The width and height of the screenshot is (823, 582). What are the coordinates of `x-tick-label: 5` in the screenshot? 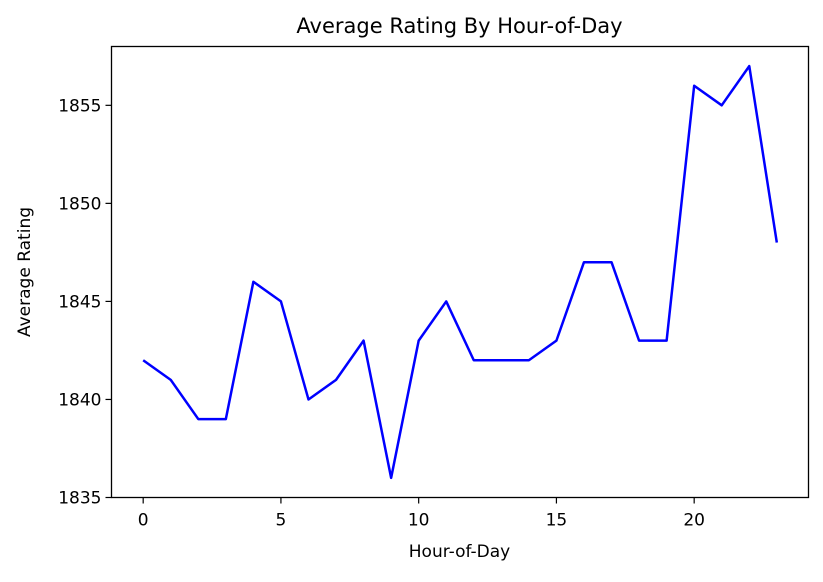 It's located at (281, 521).